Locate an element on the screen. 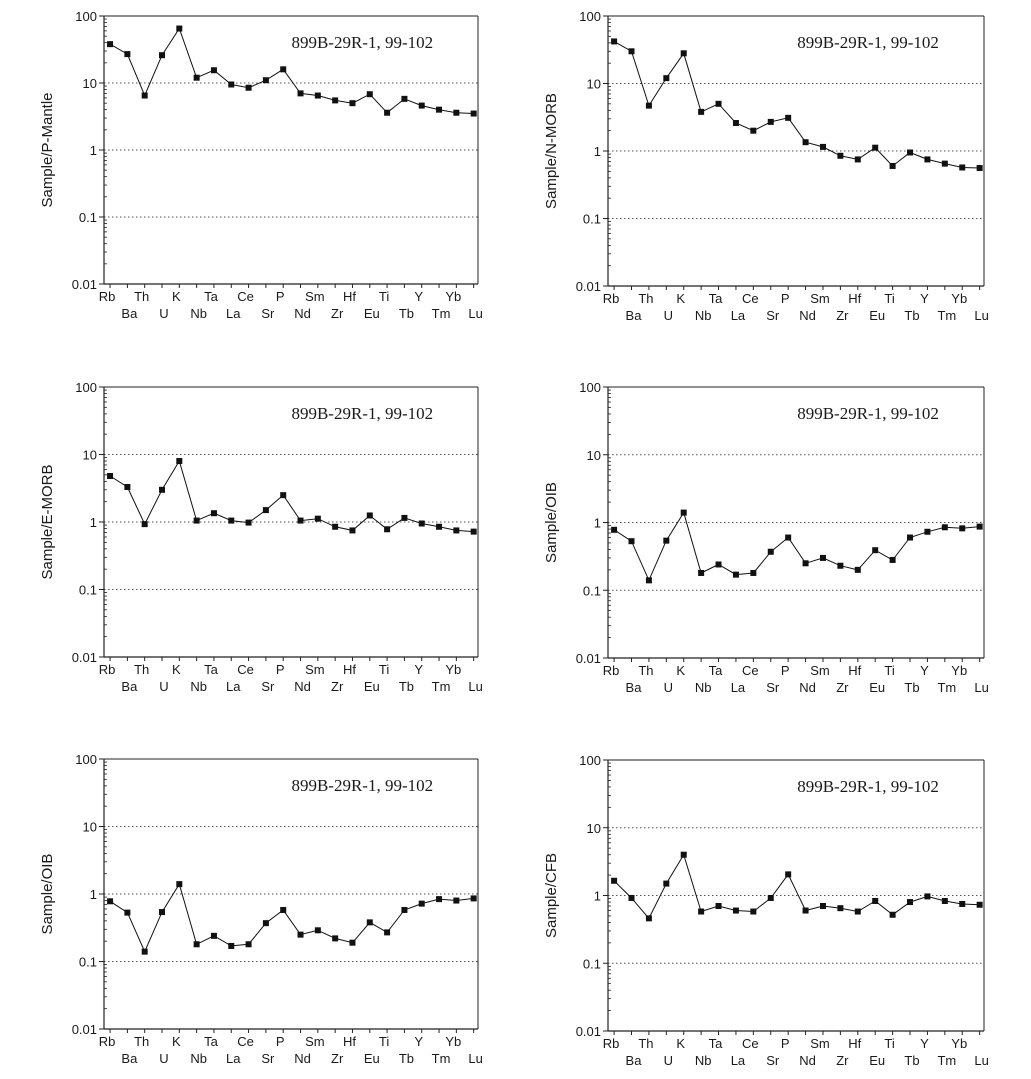  y-tick-label: 100 is located at coordinates (590, 760).